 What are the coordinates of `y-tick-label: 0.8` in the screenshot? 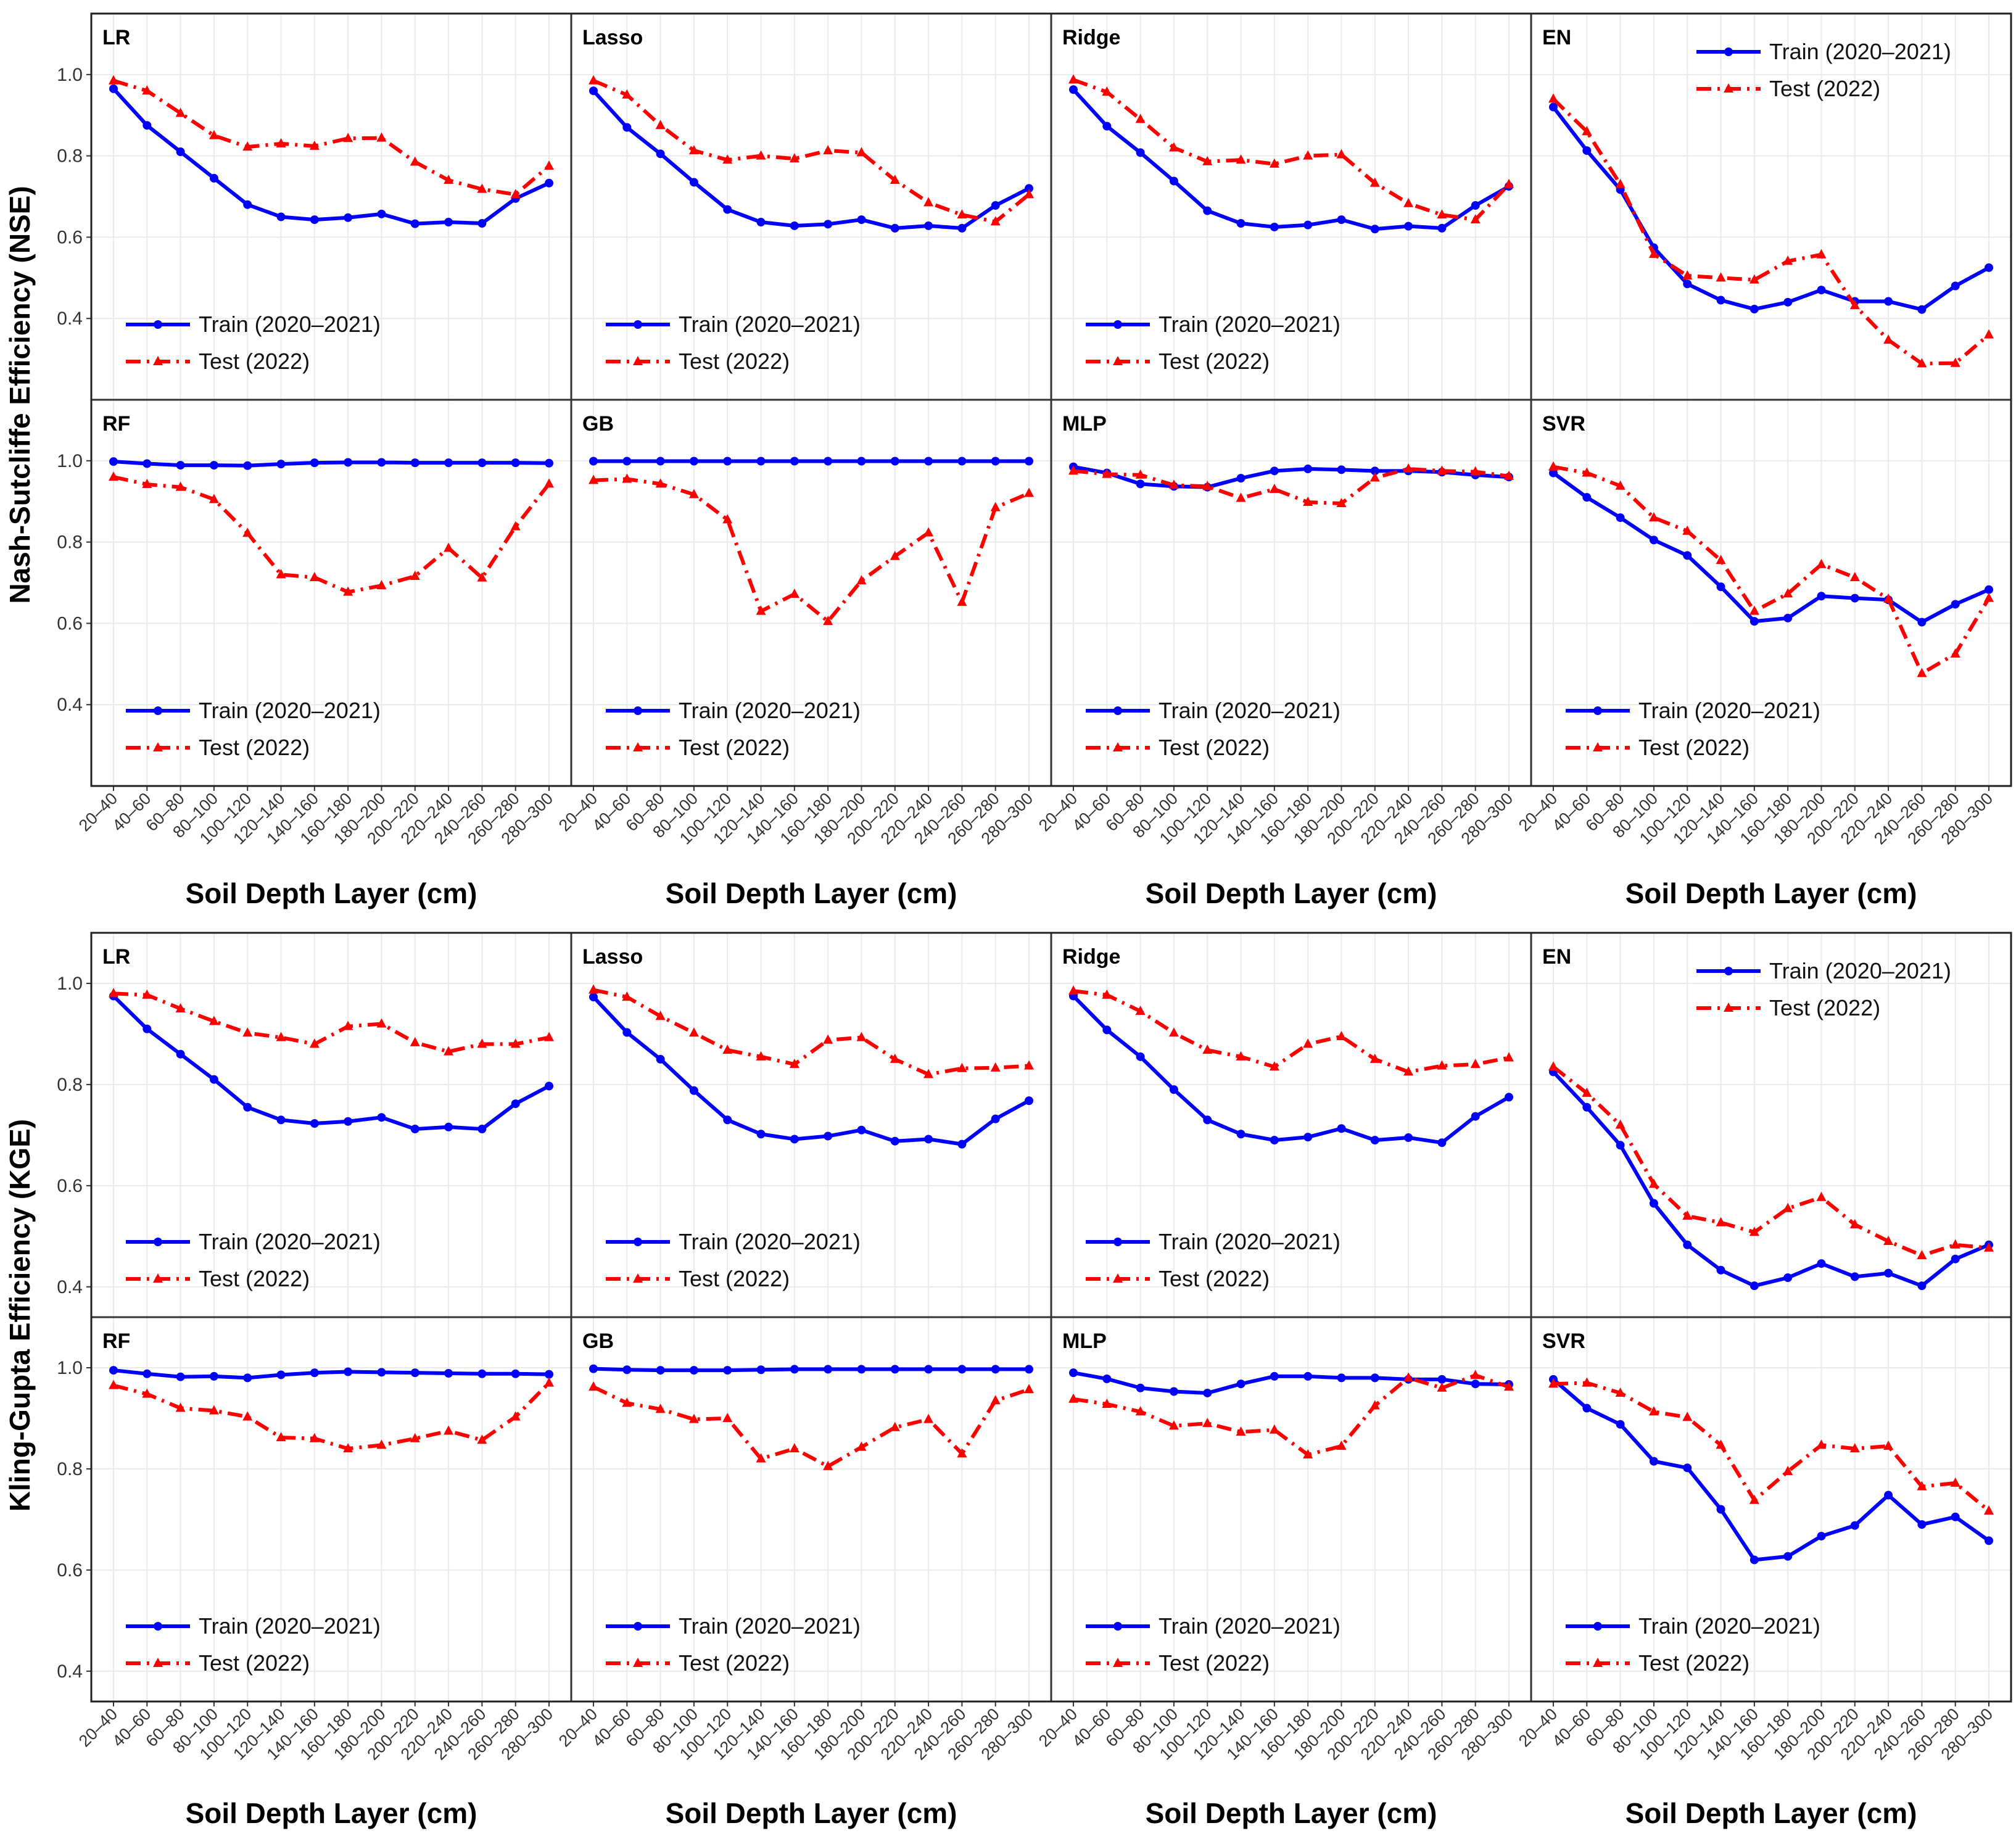 It's located at (70, 156).